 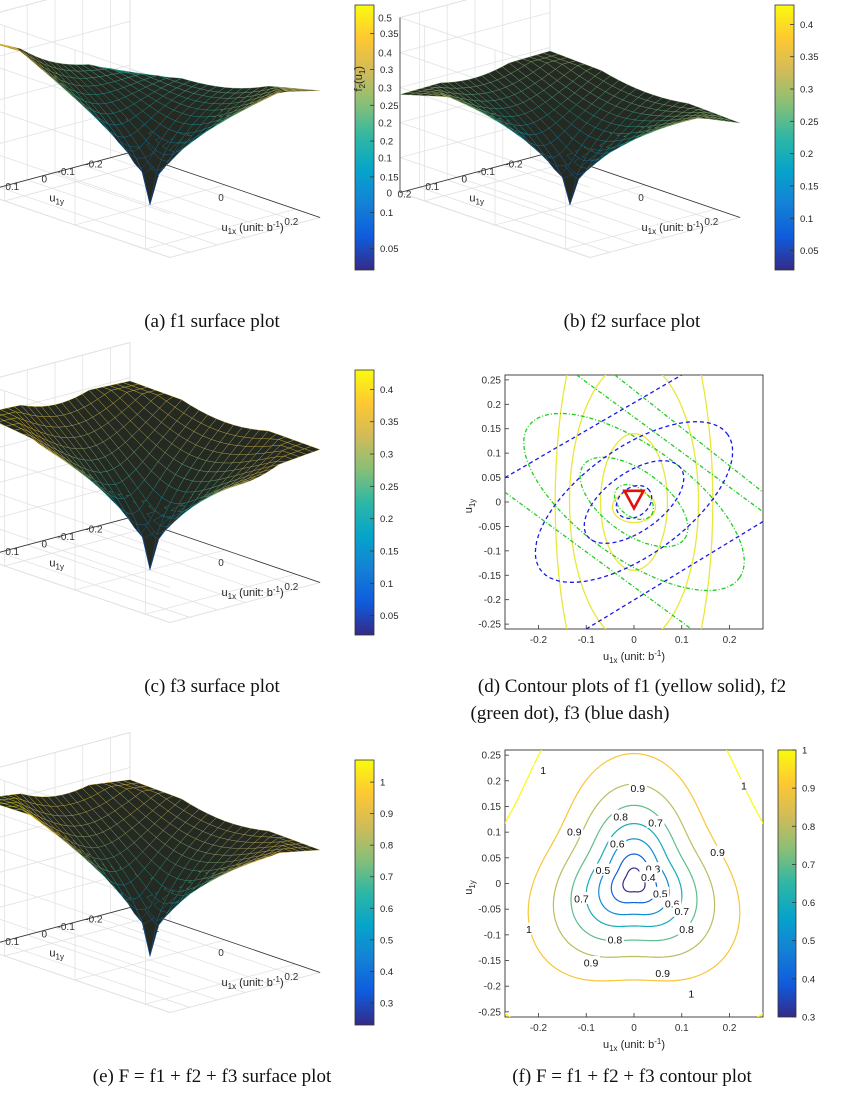 I want to click on label-part: (unit: b, so click(x=254, y=228).